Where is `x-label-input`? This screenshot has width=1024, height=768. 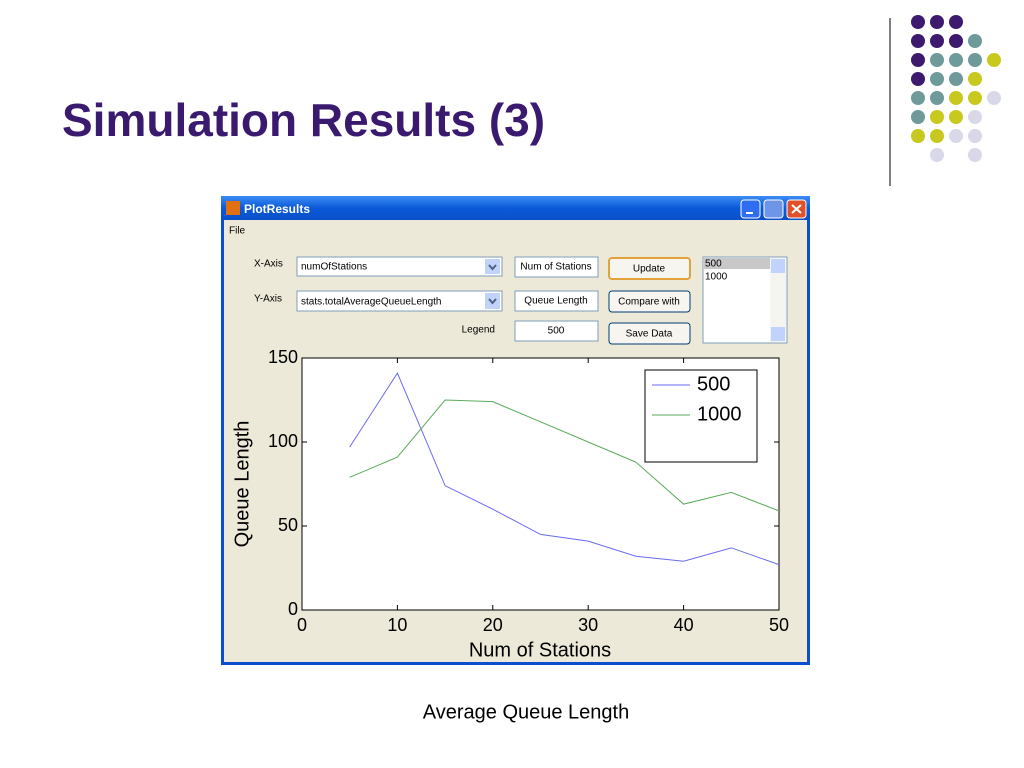 x-label-input is located at coordinates (556, 267).